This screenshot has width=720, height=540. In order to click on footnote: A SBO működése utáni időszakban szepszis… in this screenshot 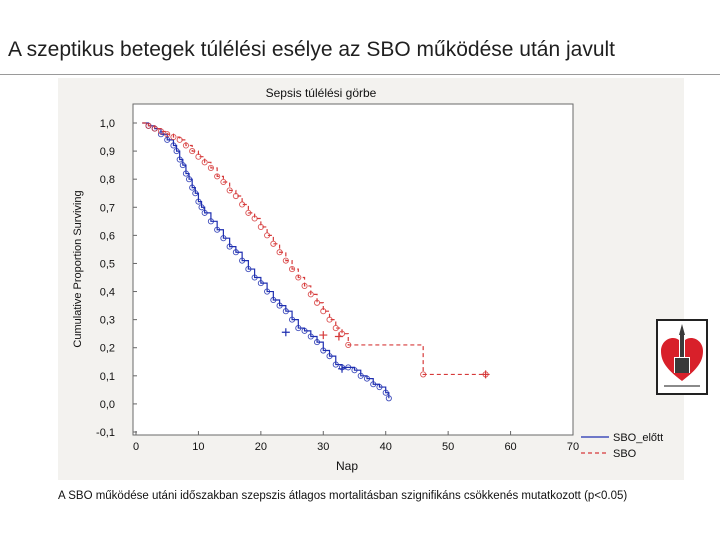, I will do `click(343, 496)`.